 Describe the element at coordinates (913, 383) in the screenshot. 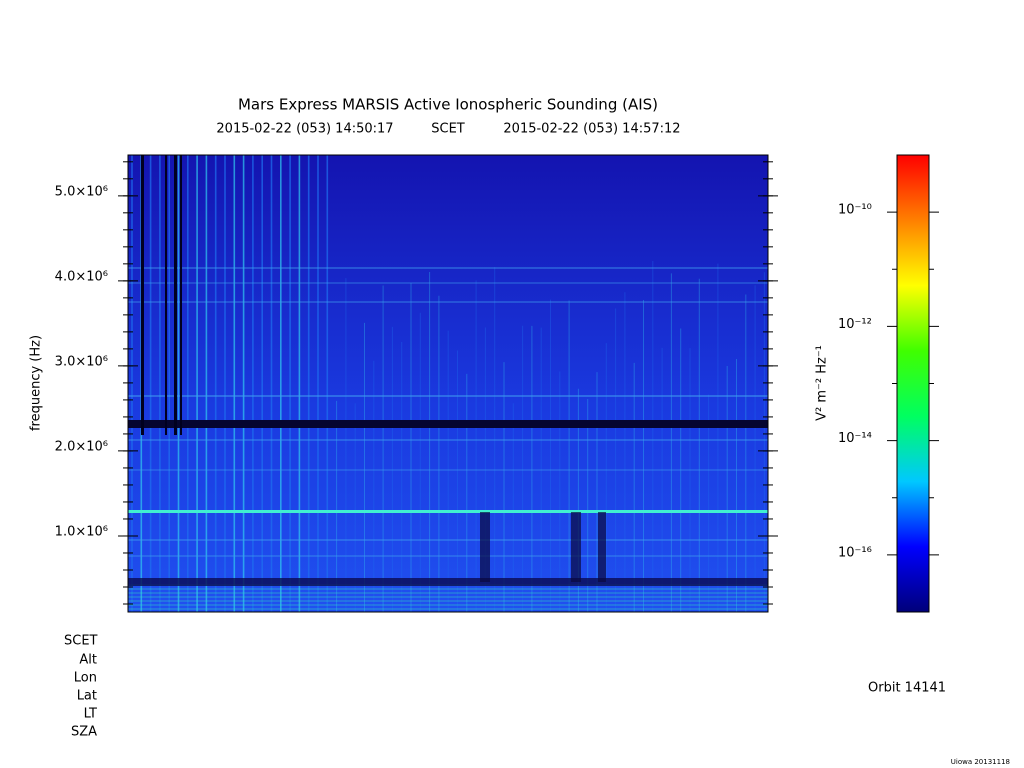

I see `colorbar` at that location.